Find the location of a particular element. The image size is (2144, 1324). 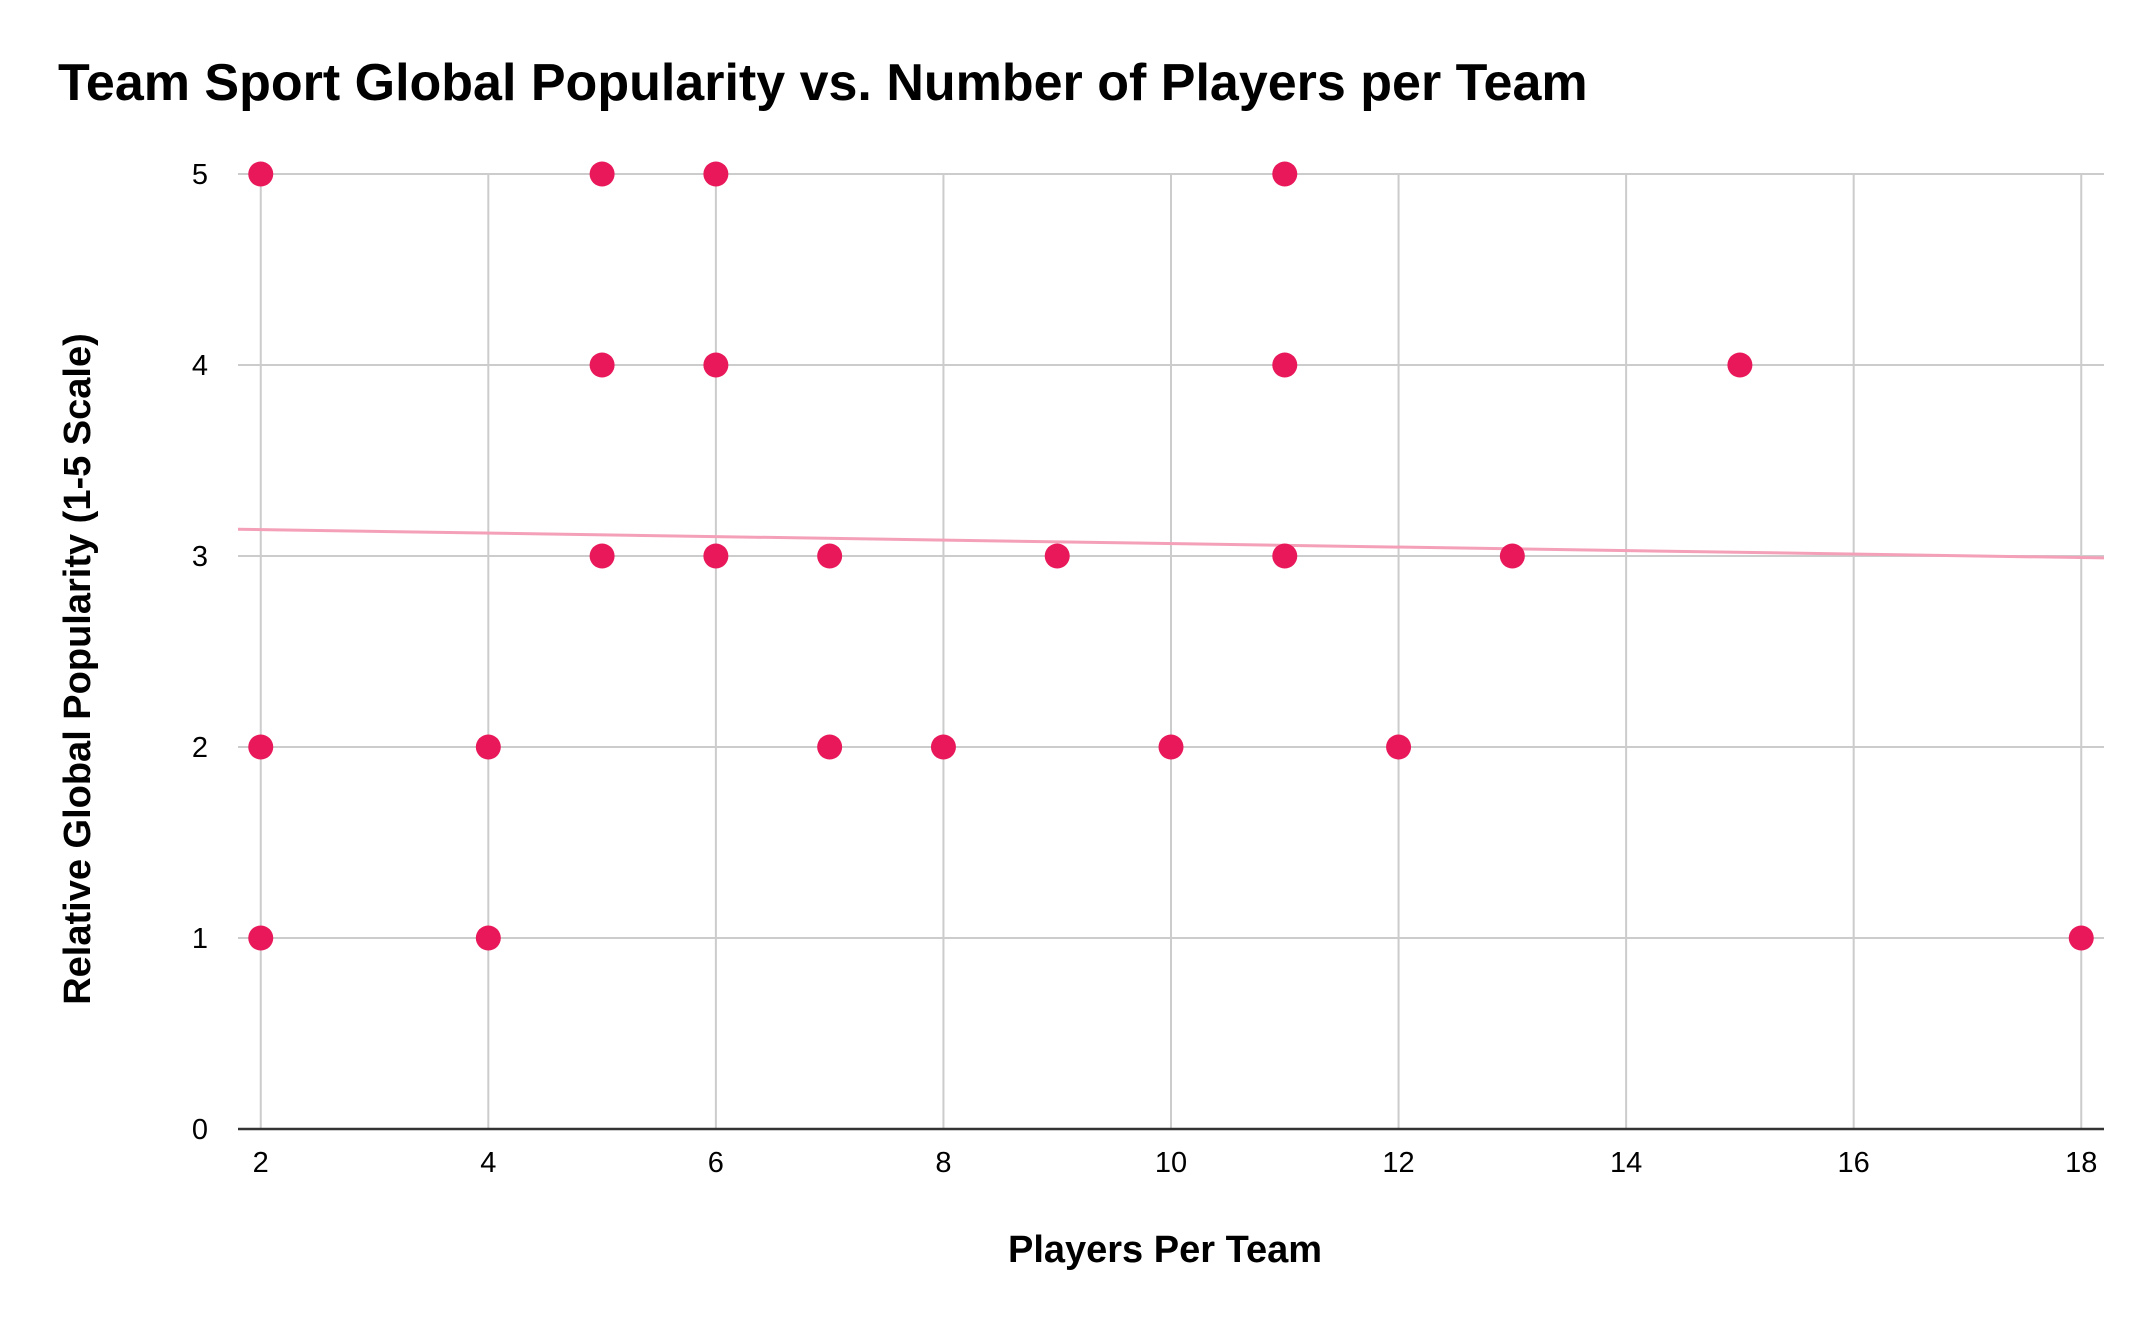

x-tick-label: 8 is located at coordinates (943, 1163).